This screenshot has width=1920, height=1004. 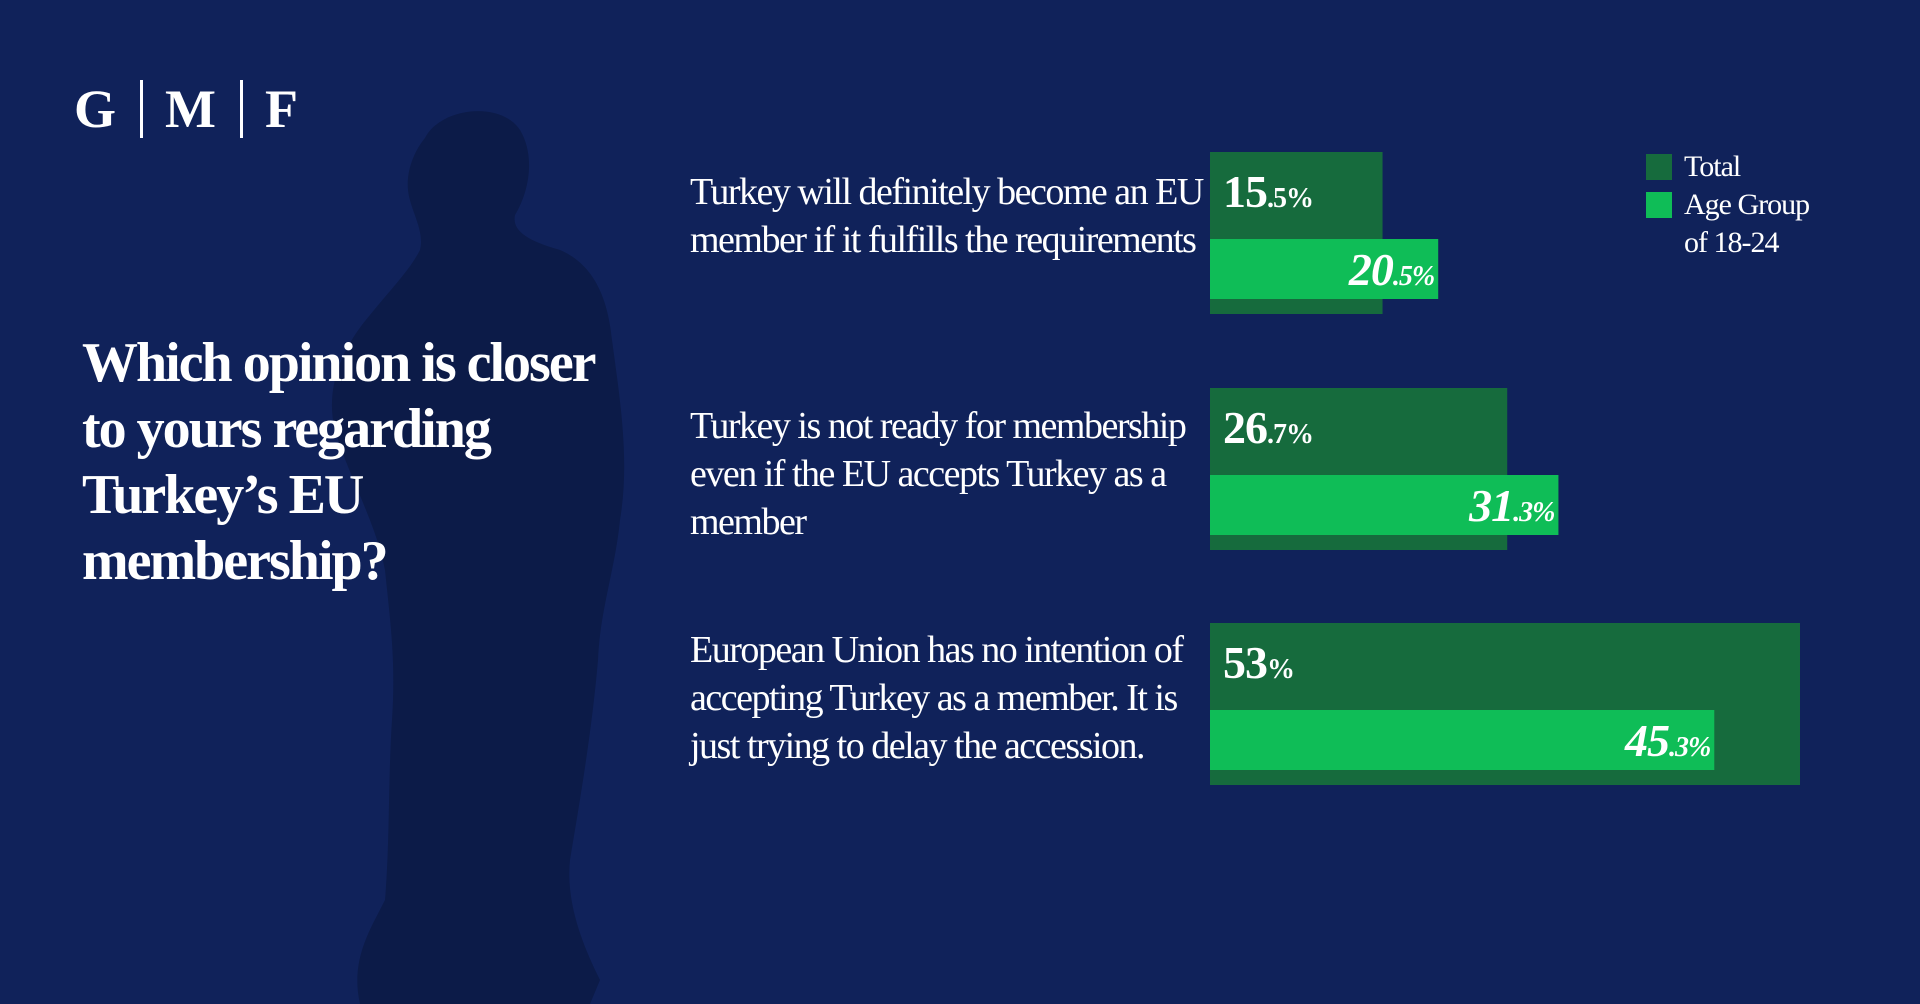 What do you see at coordinates (96, 109) in the screenshot?
I see `logo-letter-g: G` at bounding box center [96, 109].